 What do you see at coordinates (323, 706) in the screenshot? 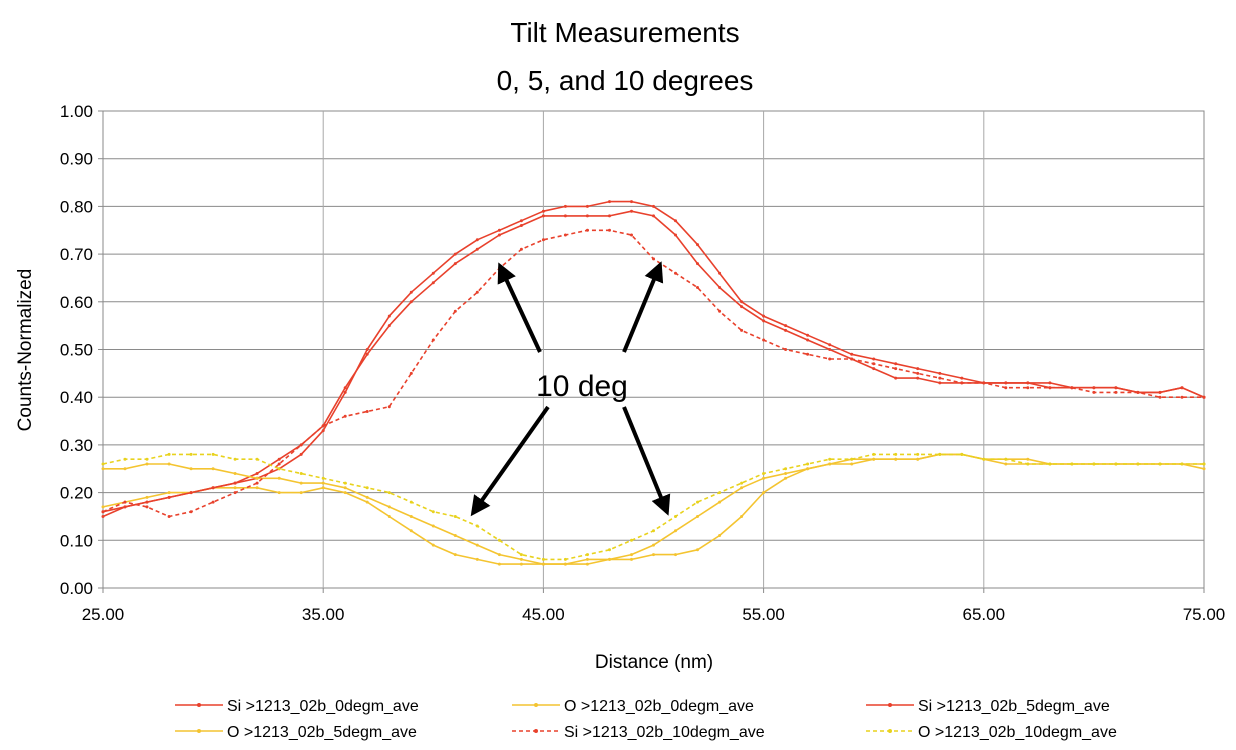
I see `legend-label: Si >1213_02b_0degm_ave` at bounding box center [323, 706].